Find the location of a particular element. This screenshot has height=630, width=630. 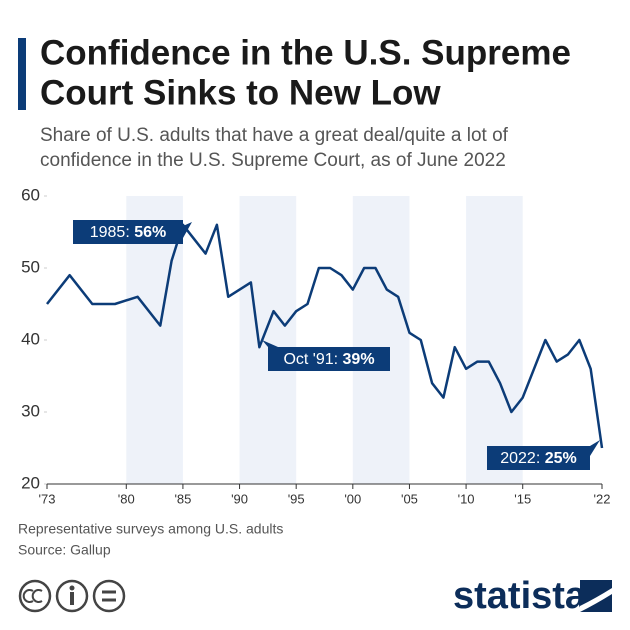

chart-title: Court Sinks to New Low is located at coordinates (240, 92).